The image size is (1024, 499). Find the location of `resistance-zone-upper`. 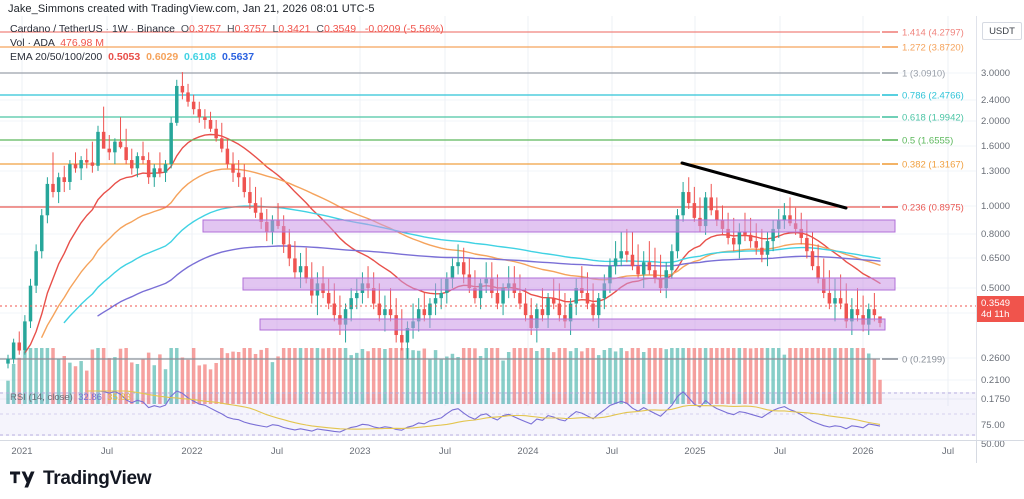

resistance-zone-upper is located at coordinates (549, 226).